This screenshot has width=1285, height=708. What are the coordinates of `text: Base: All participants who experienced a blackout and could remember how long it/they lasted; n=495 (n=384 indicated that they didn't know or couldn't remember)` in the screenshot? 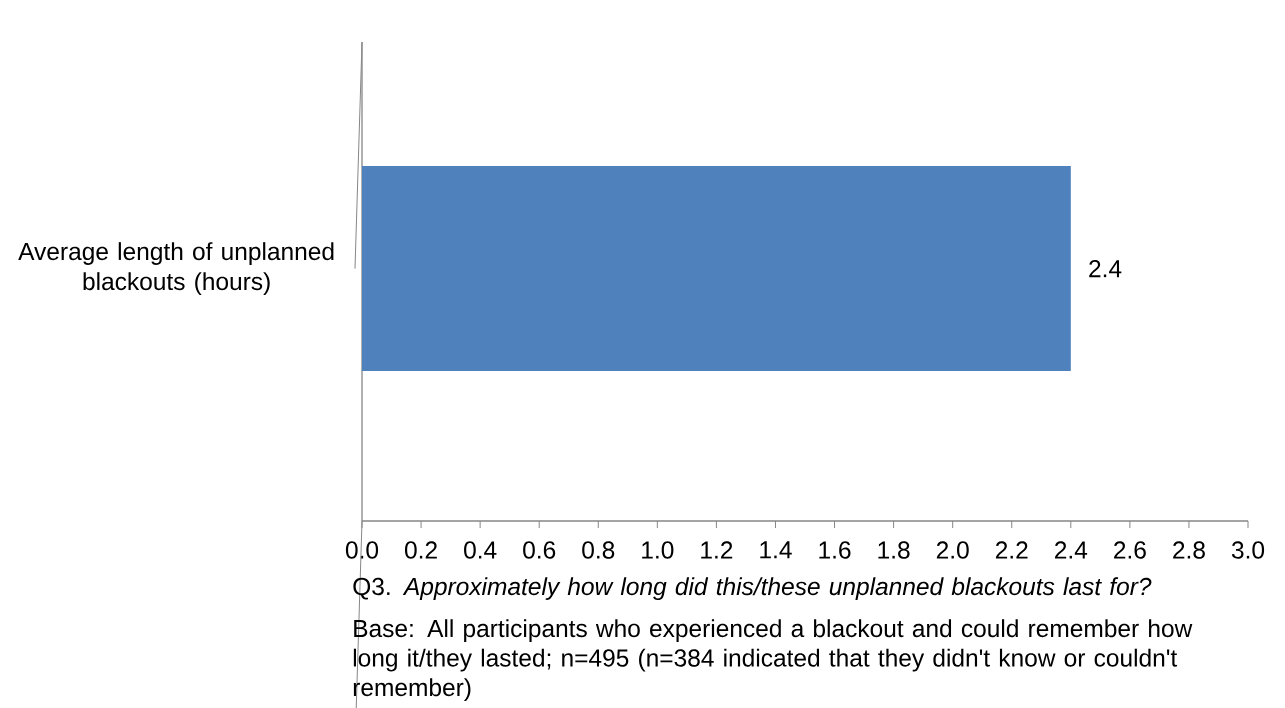 It's located at (773, 660).